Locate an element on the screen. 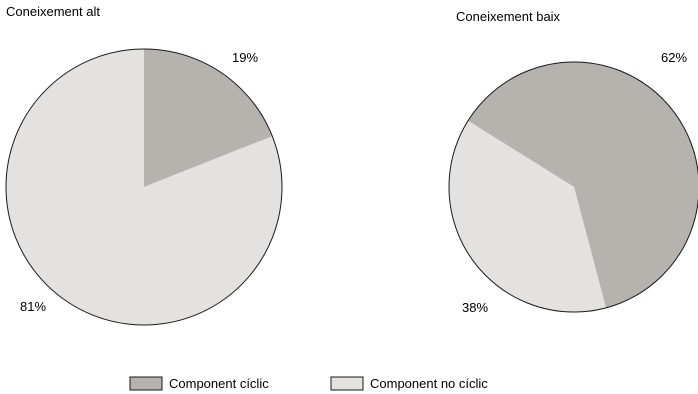  slice-label-low-noncyclic: 38% is located at coordinates (475, 307).